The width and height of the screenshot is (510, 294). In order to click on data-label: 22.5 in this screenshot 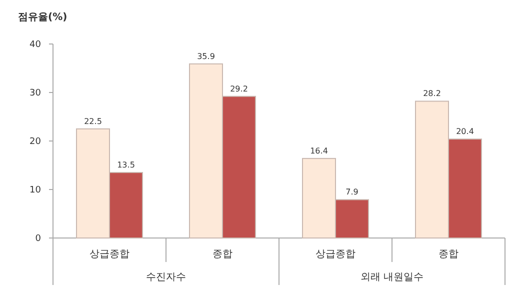, I will do `click(93, 121)`.